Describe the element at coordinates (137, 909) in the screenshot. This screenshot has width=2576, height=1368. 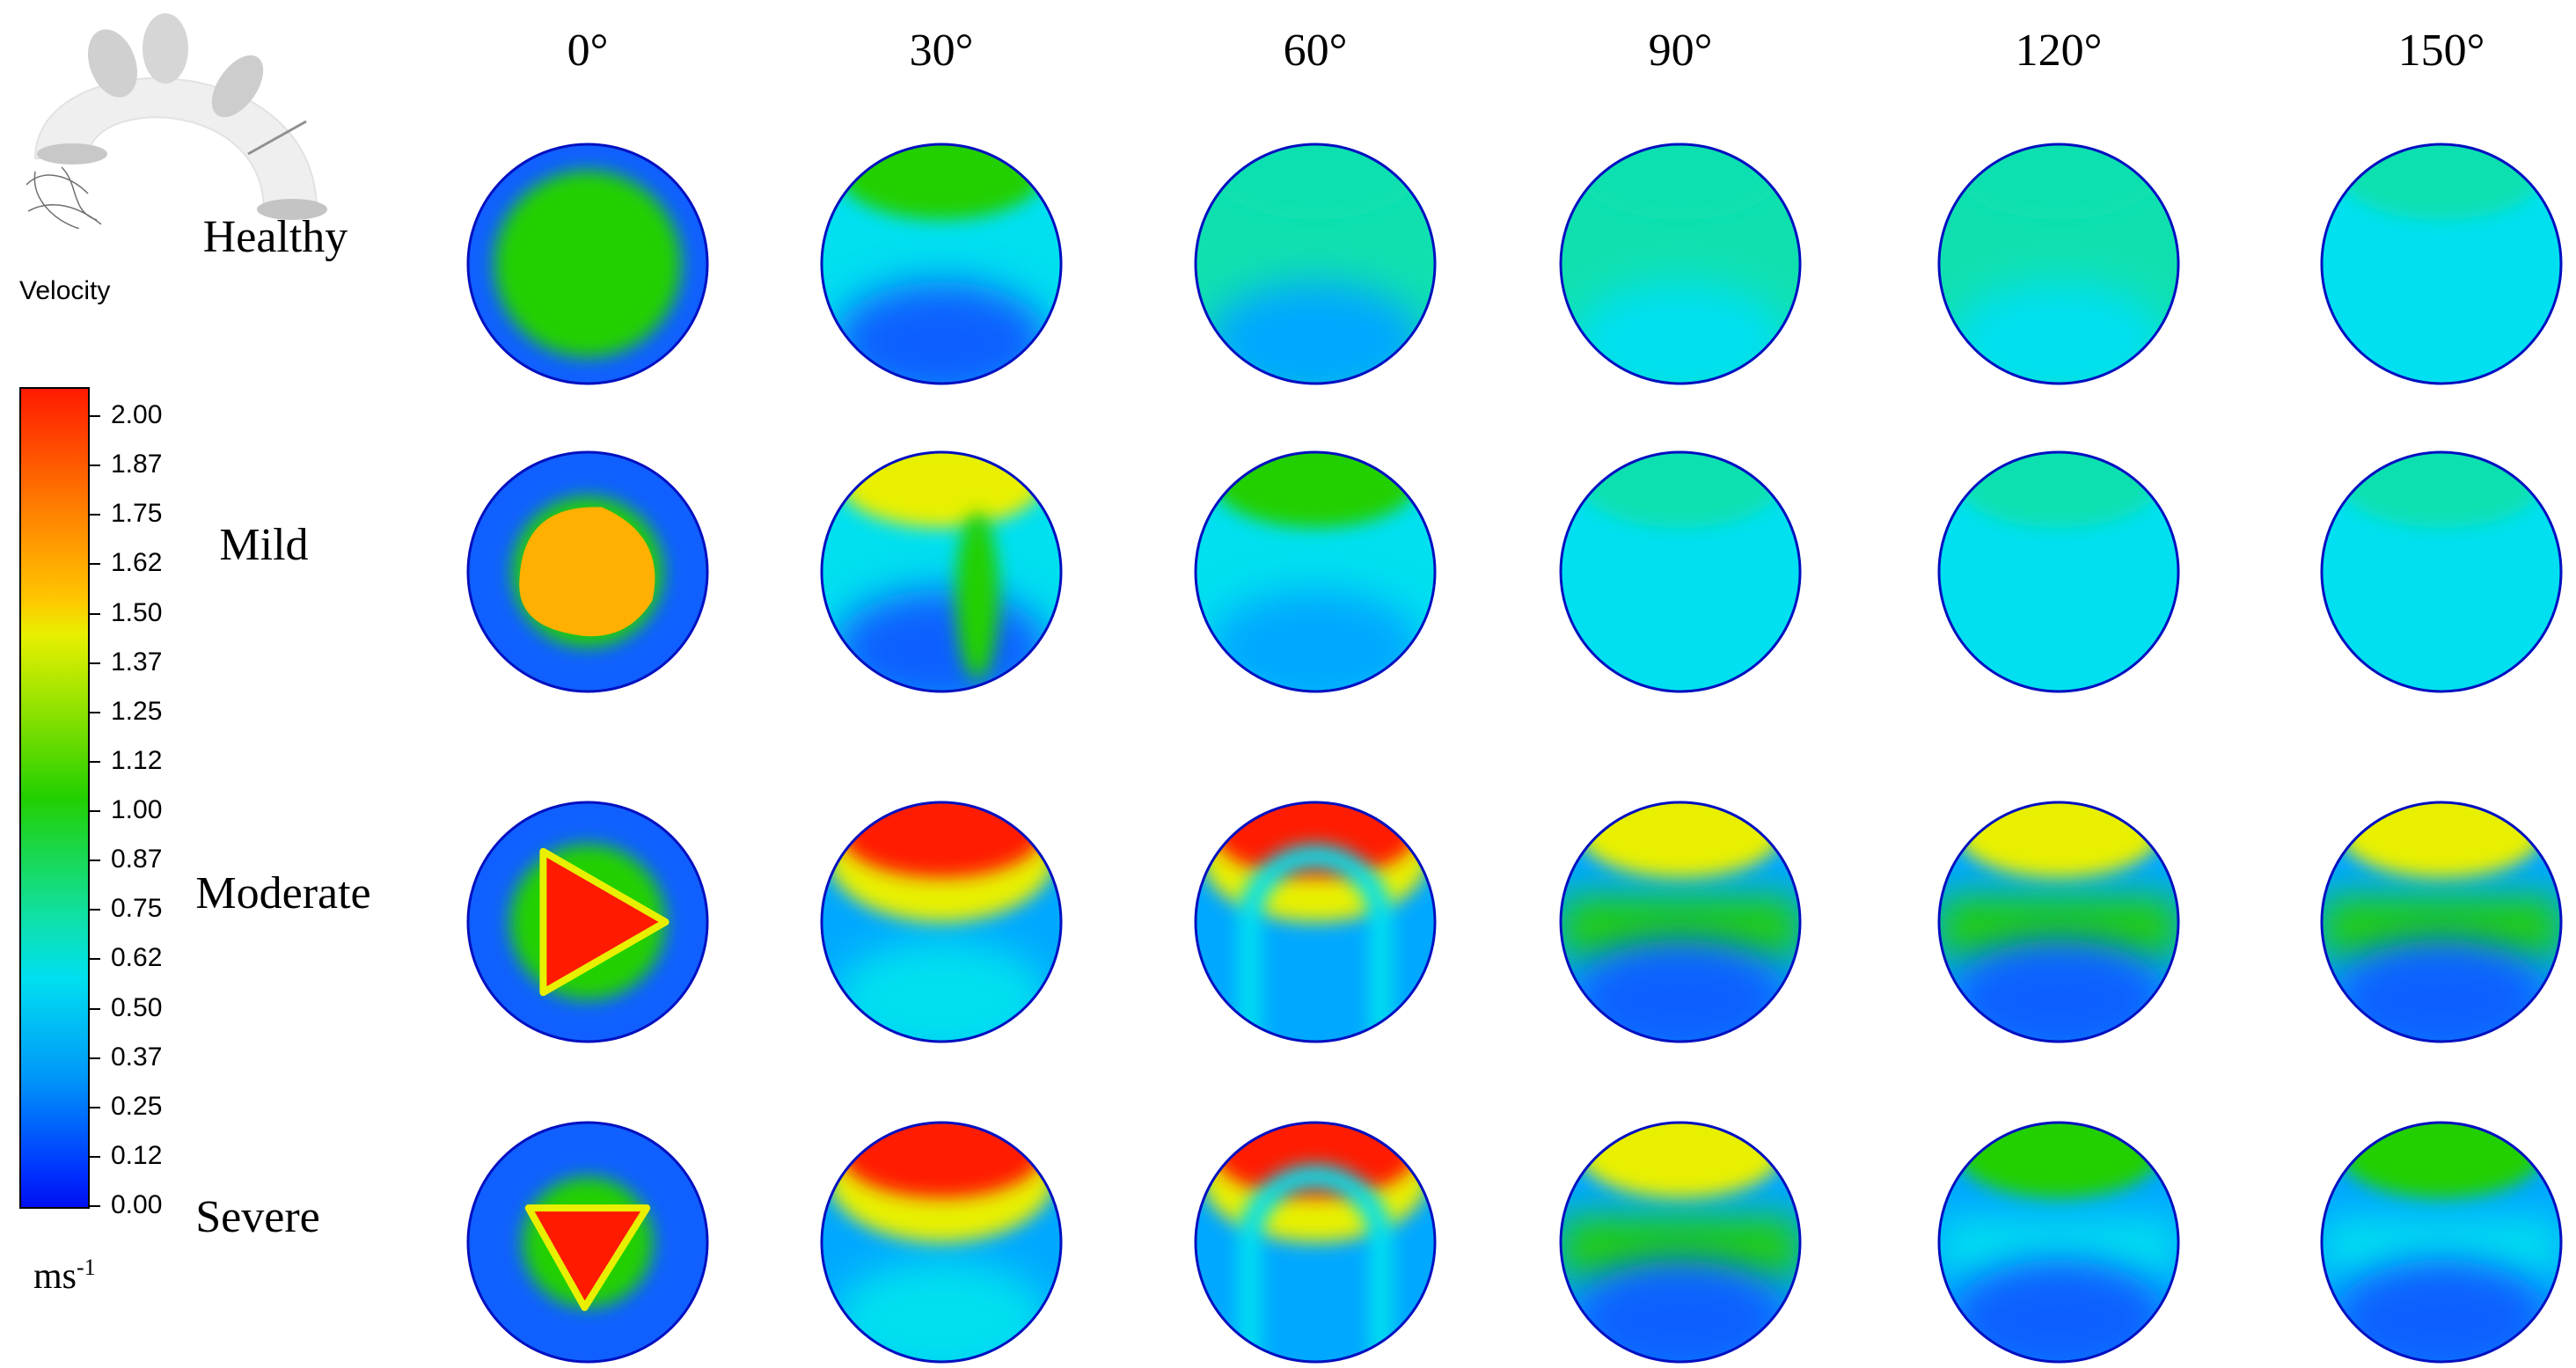
I see `colorbar-tick-label: 0.75` at that location.